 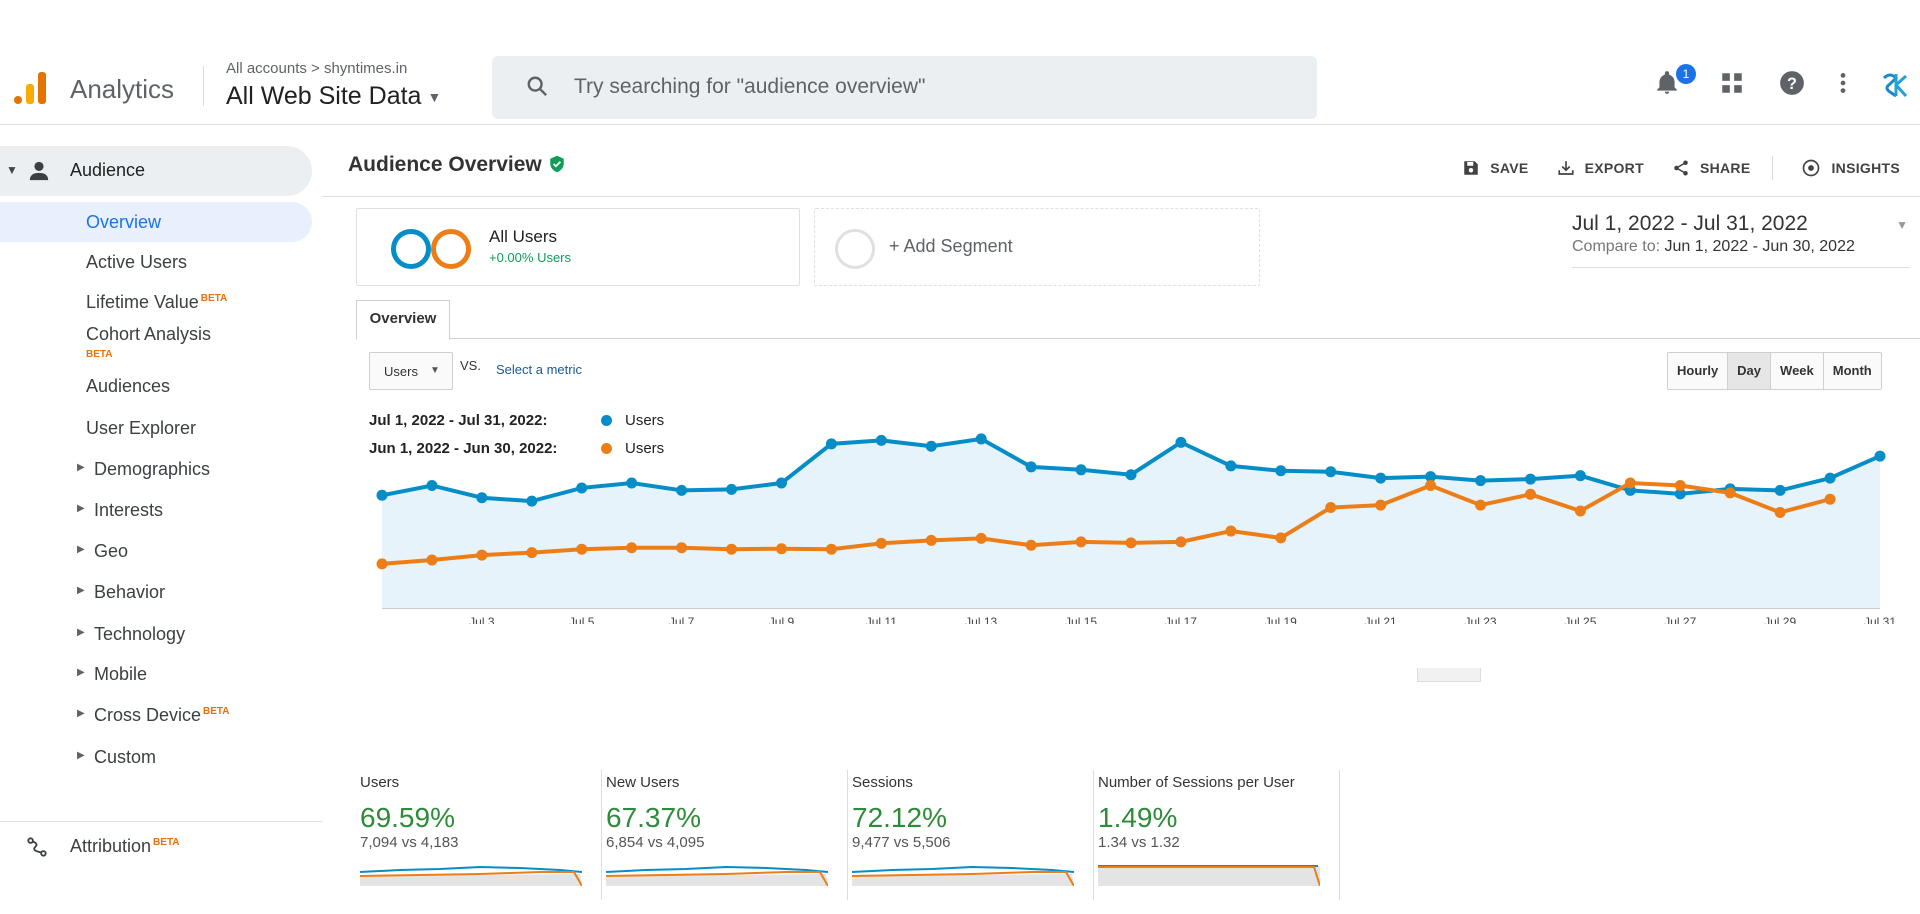 What do you see at coordinates (121, 674) in the screenshot?
I see `sidebar-item-label: Mobile` at bounding box center [121, 674].